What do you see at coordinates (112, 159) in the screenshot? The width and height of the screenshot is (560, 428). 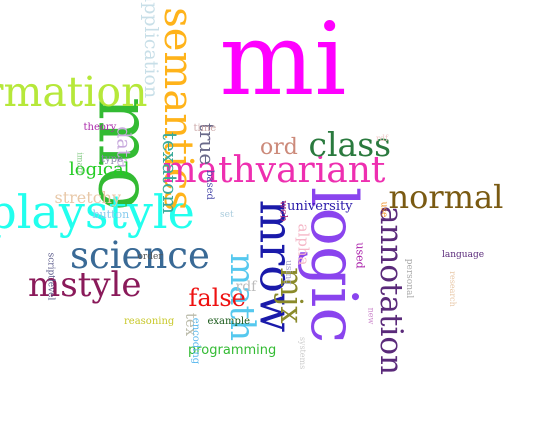 I see `word-type: type` at bounding box center [112, 159].